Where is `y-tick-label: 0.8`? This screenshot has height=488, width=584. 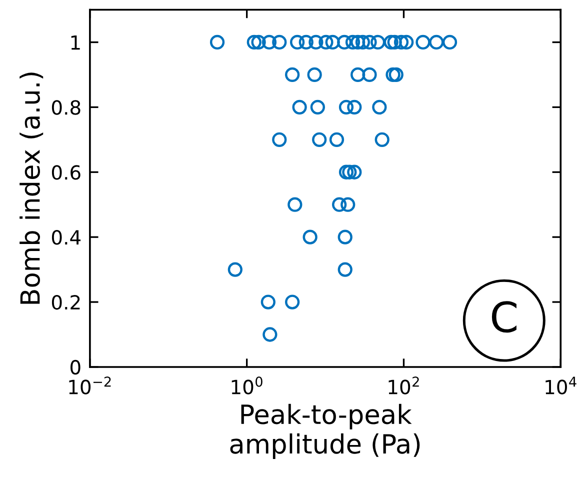
y-tick-label: 0.8 is located at coordinates (66, 107).